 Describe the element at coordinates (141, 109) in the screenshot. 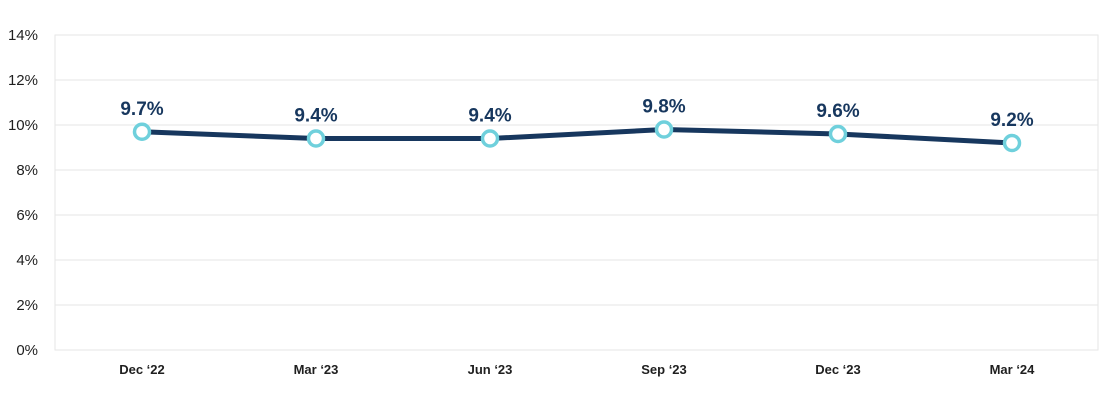

I see `data-label: 9.7%` at that location.